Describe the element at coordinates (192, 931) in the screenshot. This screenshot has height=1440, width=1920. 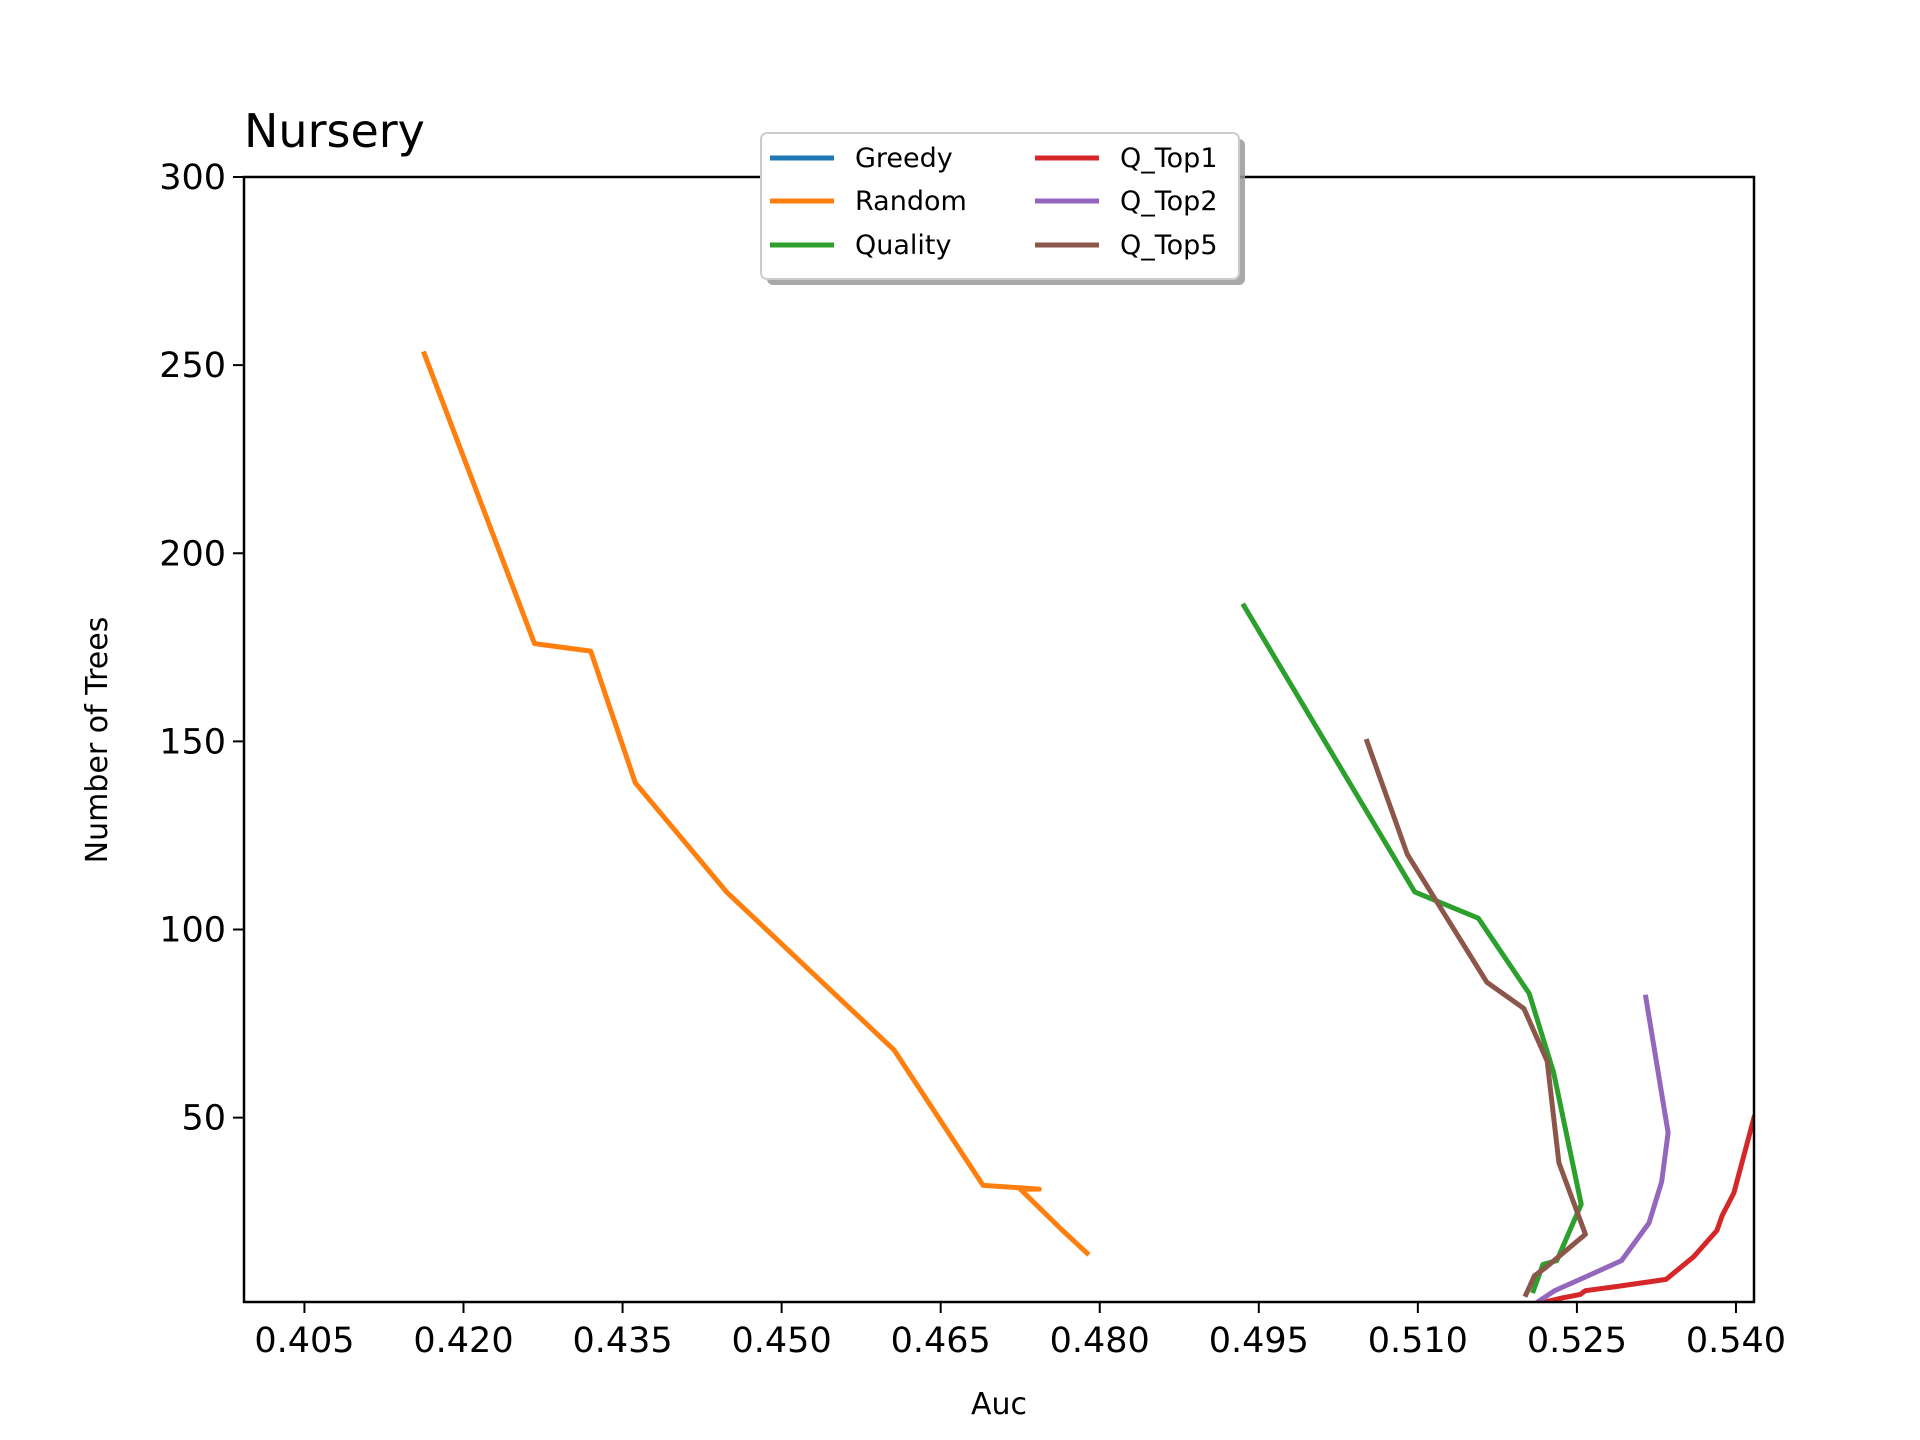
I see `y-tick-label: 100` at that location.